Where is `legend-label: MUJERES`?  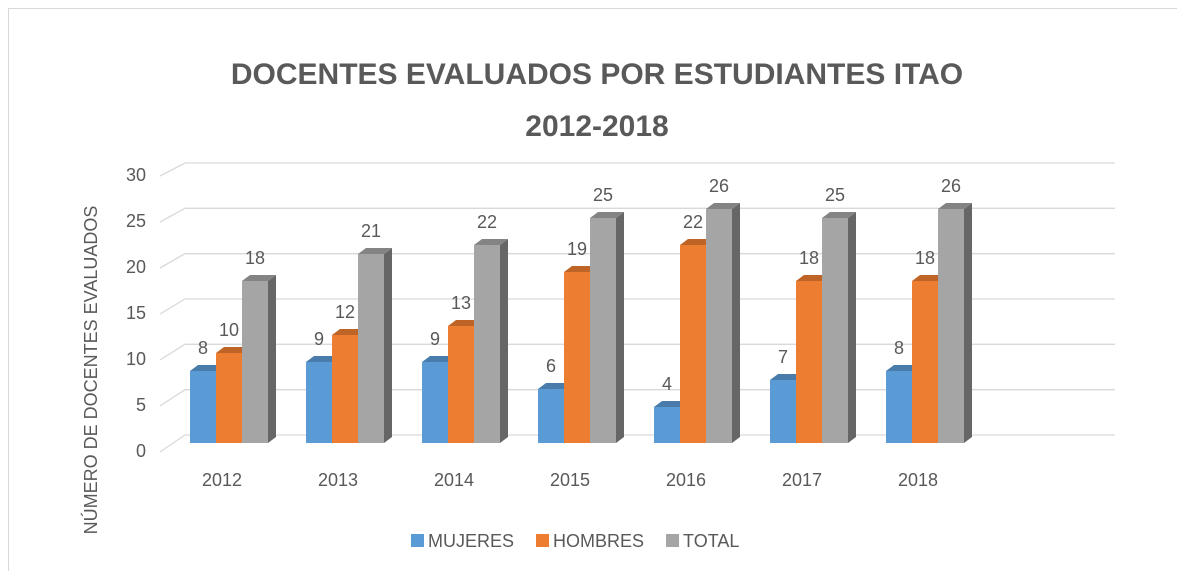 legend-label: MUJERES is located at coordinates (471, 541).